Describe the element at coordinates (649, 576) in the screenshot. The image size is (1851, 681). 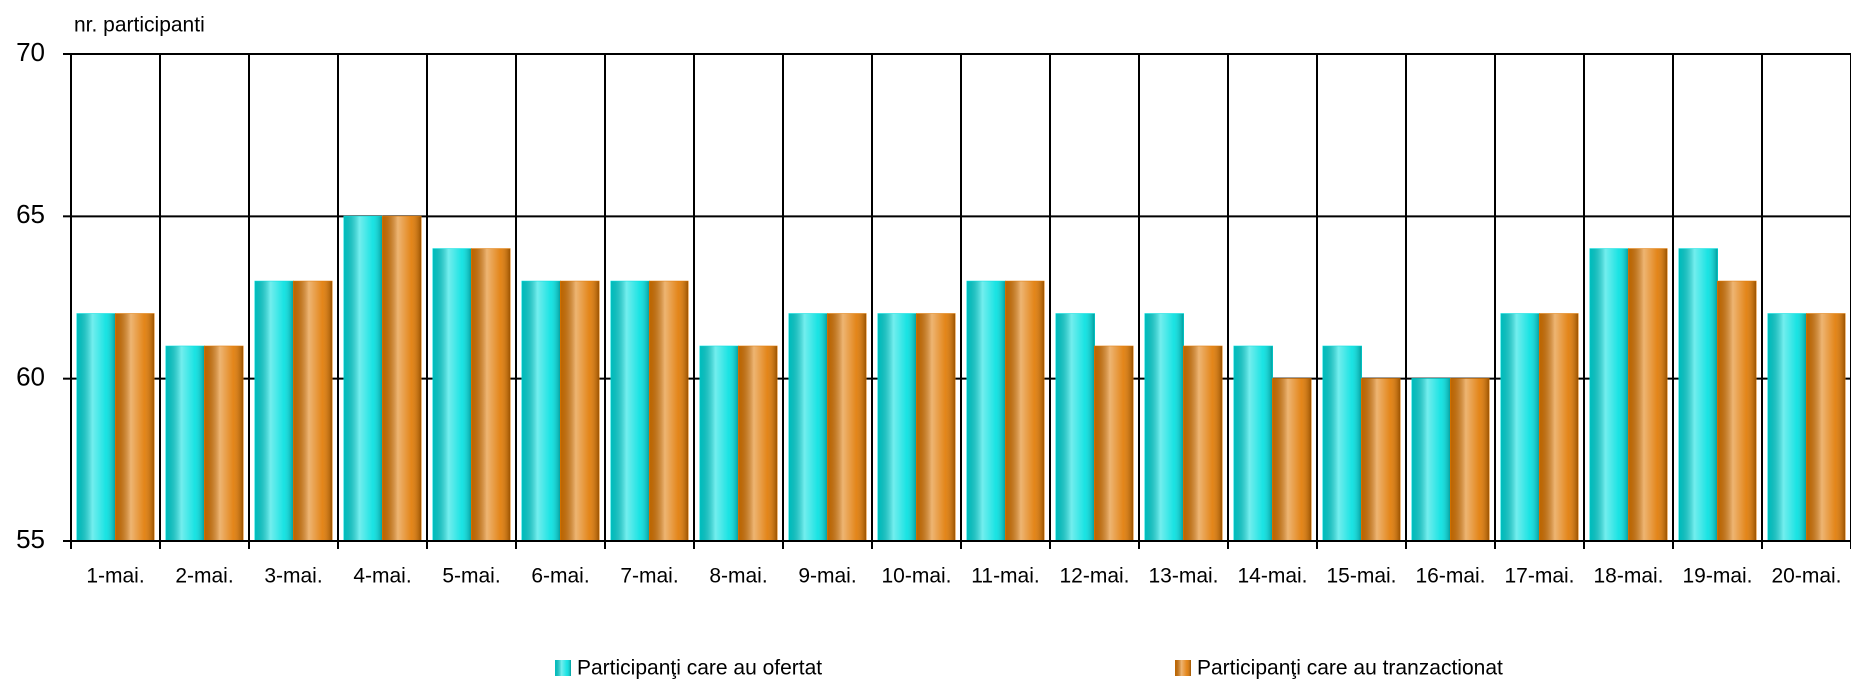
I see `x-tick-label: 7-mai.` at that location.